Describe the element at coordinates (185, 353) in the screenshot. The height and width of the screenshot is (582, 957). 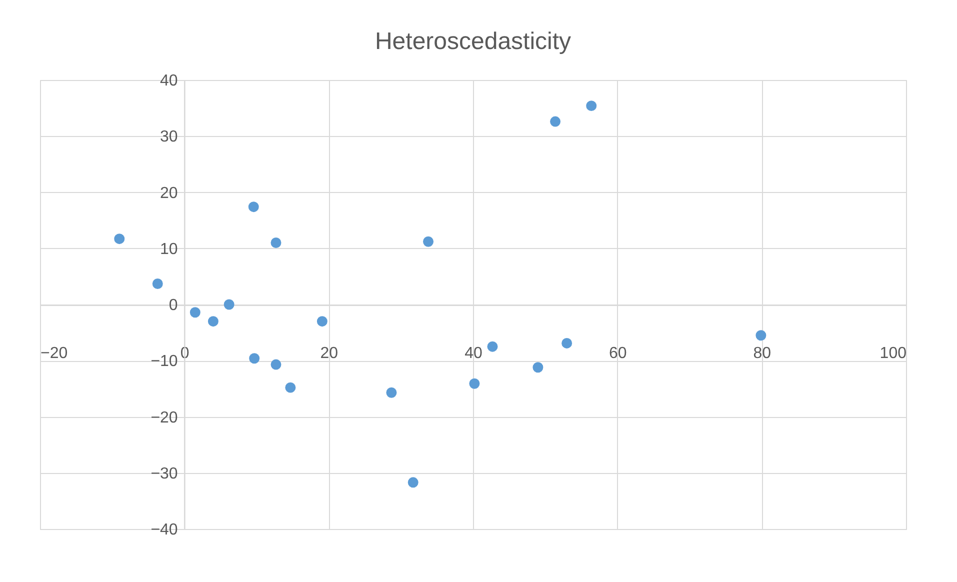
I see `x-tick-label: 0` at that location.